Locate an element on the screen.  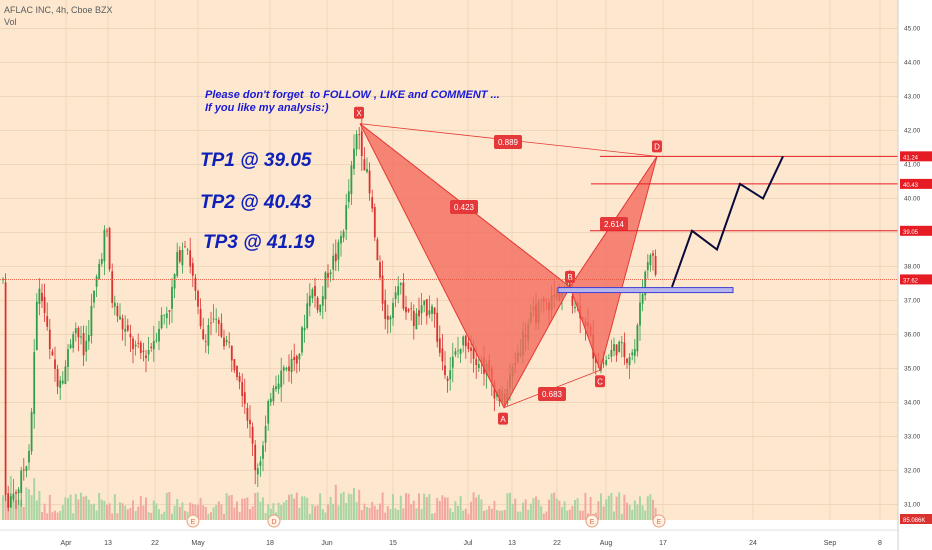
pattern-point-b-label: B is located at coordinates (569, 277).